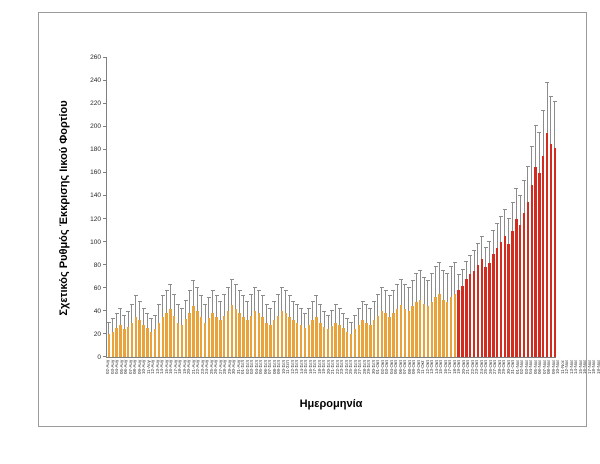 This screenshot has height=464, width=600. I want to click on y-axis-ticks: 0 20 40 60 80 100 120 140 160 180 200 220 240 260, so click(80, 207).